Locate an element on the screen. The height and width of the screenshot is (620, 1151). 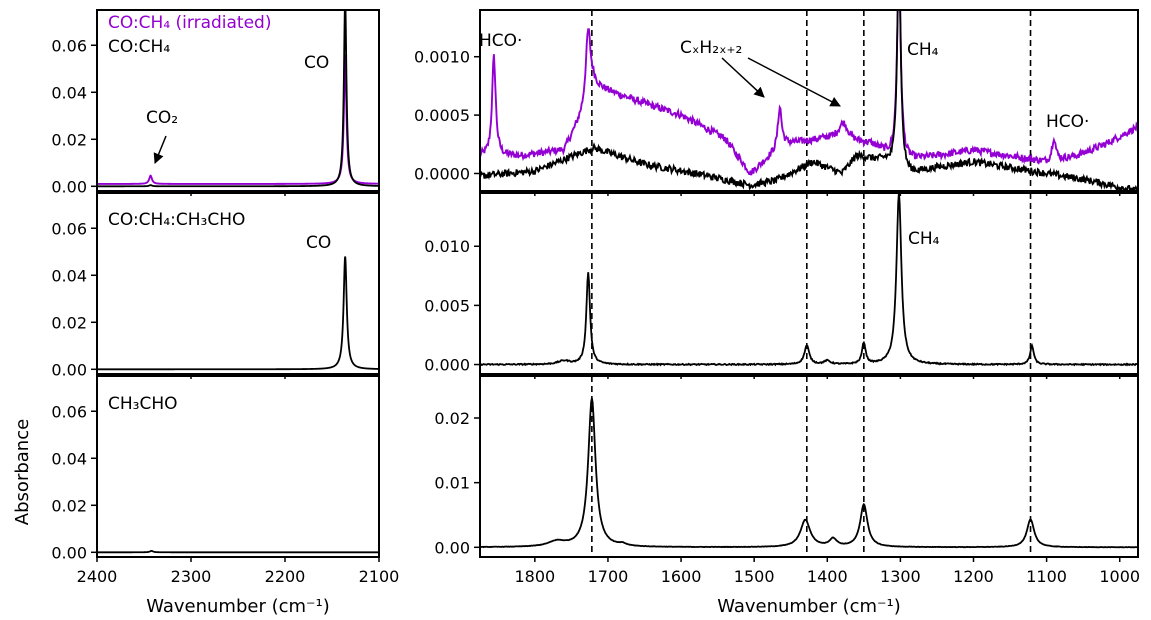
annotation-co-mid: CO is located at coordinates (318, 243).